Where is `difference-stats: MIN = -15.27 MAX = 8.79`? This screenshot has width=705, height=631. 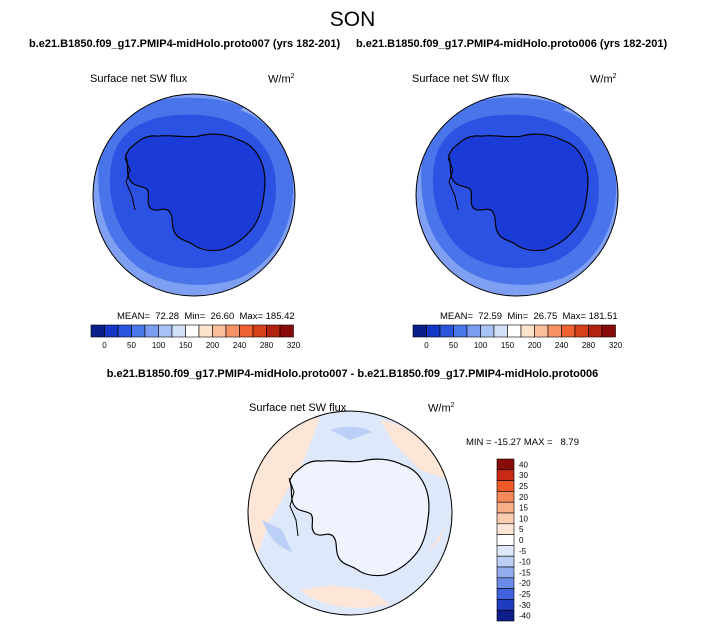
difference-stats: MIN = -15.27 MAX = 8.79 is located at coordinates (522, 442).